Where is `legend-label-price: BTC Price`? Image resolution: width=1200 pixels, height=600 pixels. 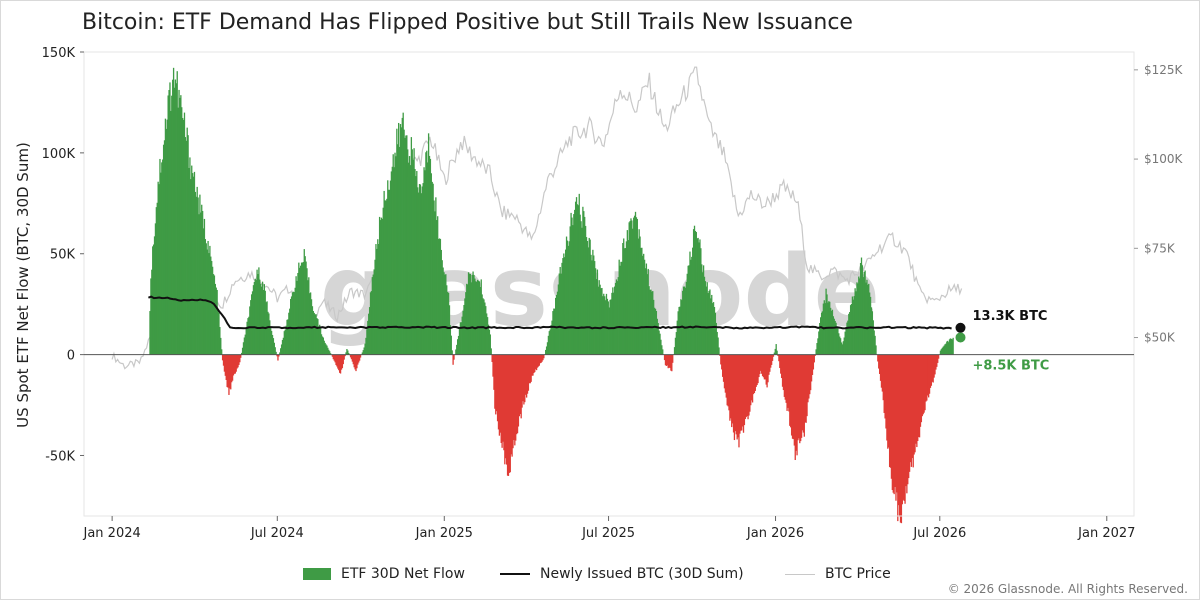
legend-label-price: BTC Price is located at coordinates (858, 574).